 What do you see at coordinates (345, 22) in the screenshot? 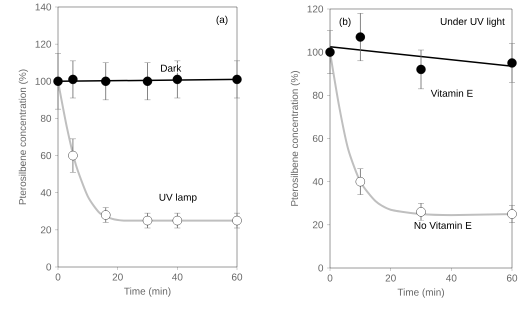
I see `text: (b)` at bounding box center [345, 22].